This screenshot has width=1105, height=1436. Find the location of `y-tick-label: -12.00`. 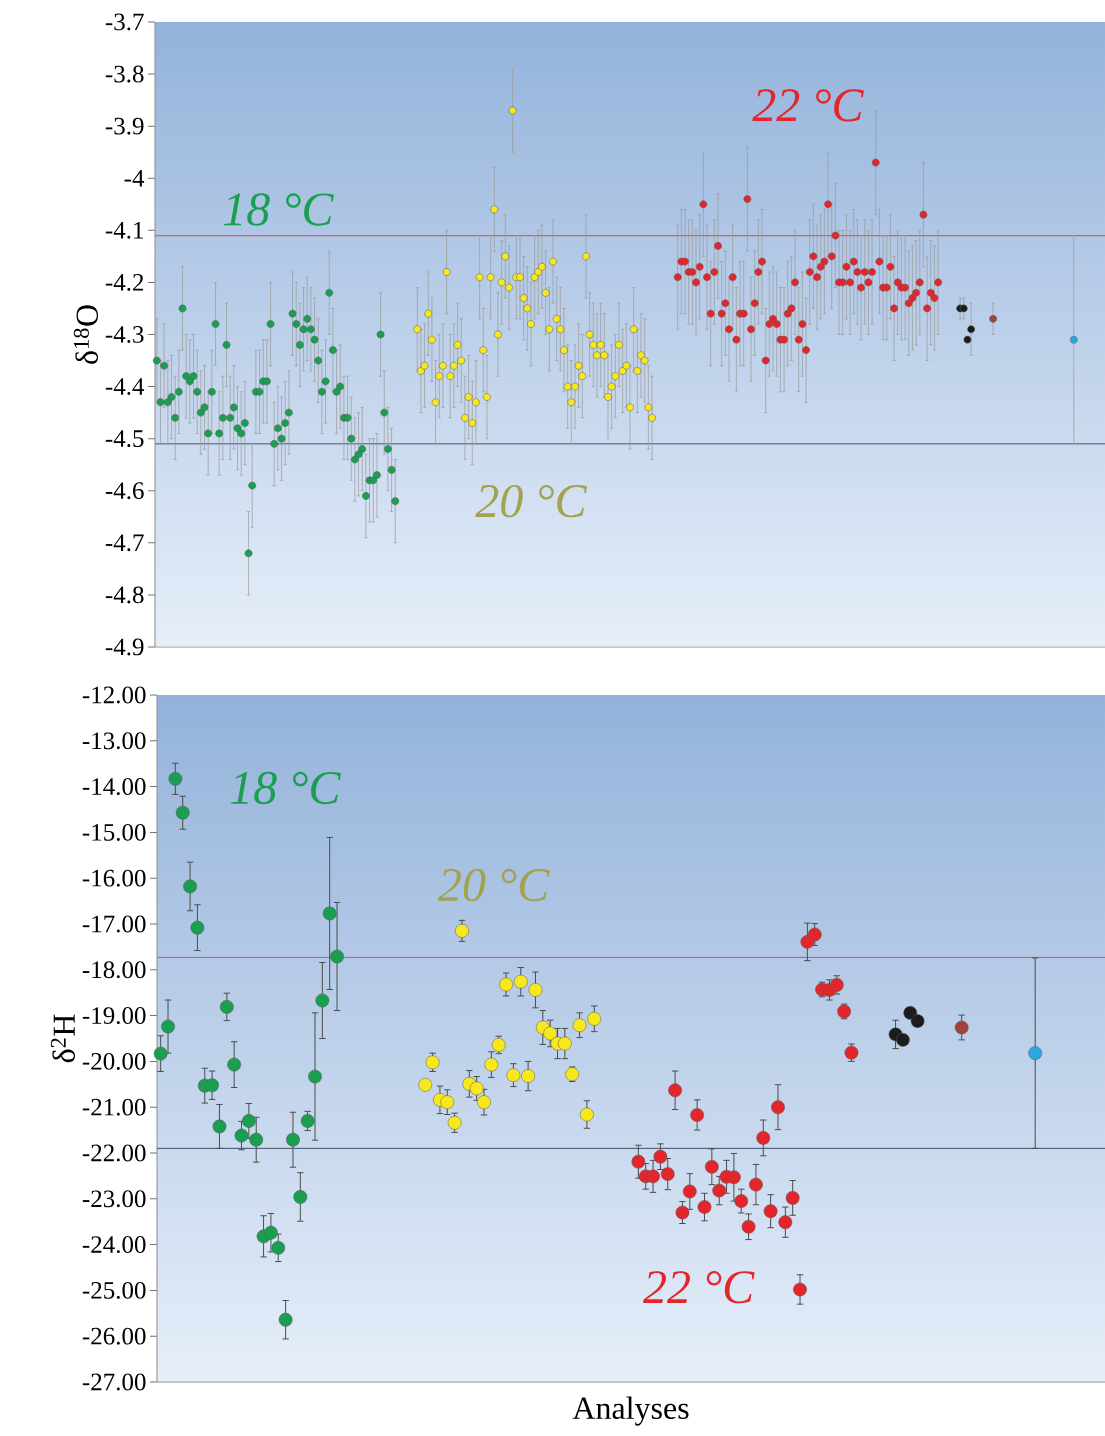

y-tick-label: -12.00 is located at coordinates (114, 695).